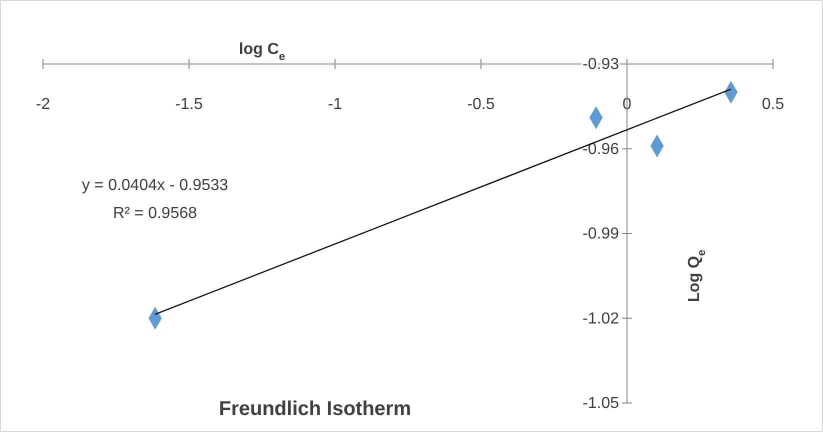 The height and width of the screenshot is (432, 823). Describe the element at coordinates (189, 104) in the screenshot. I see `x-tick-label: -1.5` at that location.